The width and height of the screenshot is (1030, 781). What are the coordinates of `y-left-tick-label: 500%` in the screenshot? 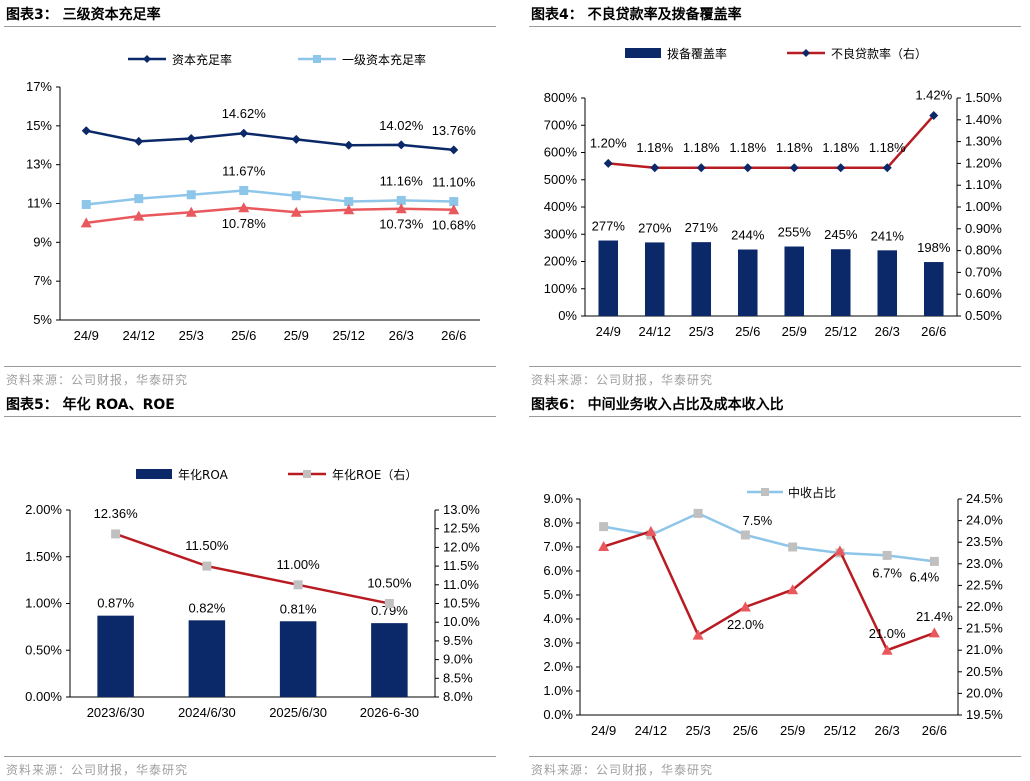 It's located at (561, 179).